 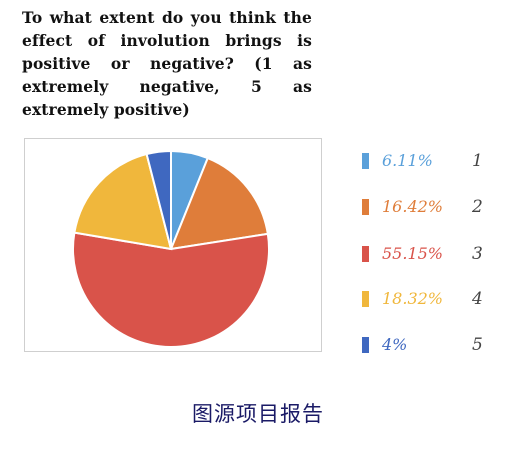 I want to click on legend-category-label: 5, so click(x=477, y=345).